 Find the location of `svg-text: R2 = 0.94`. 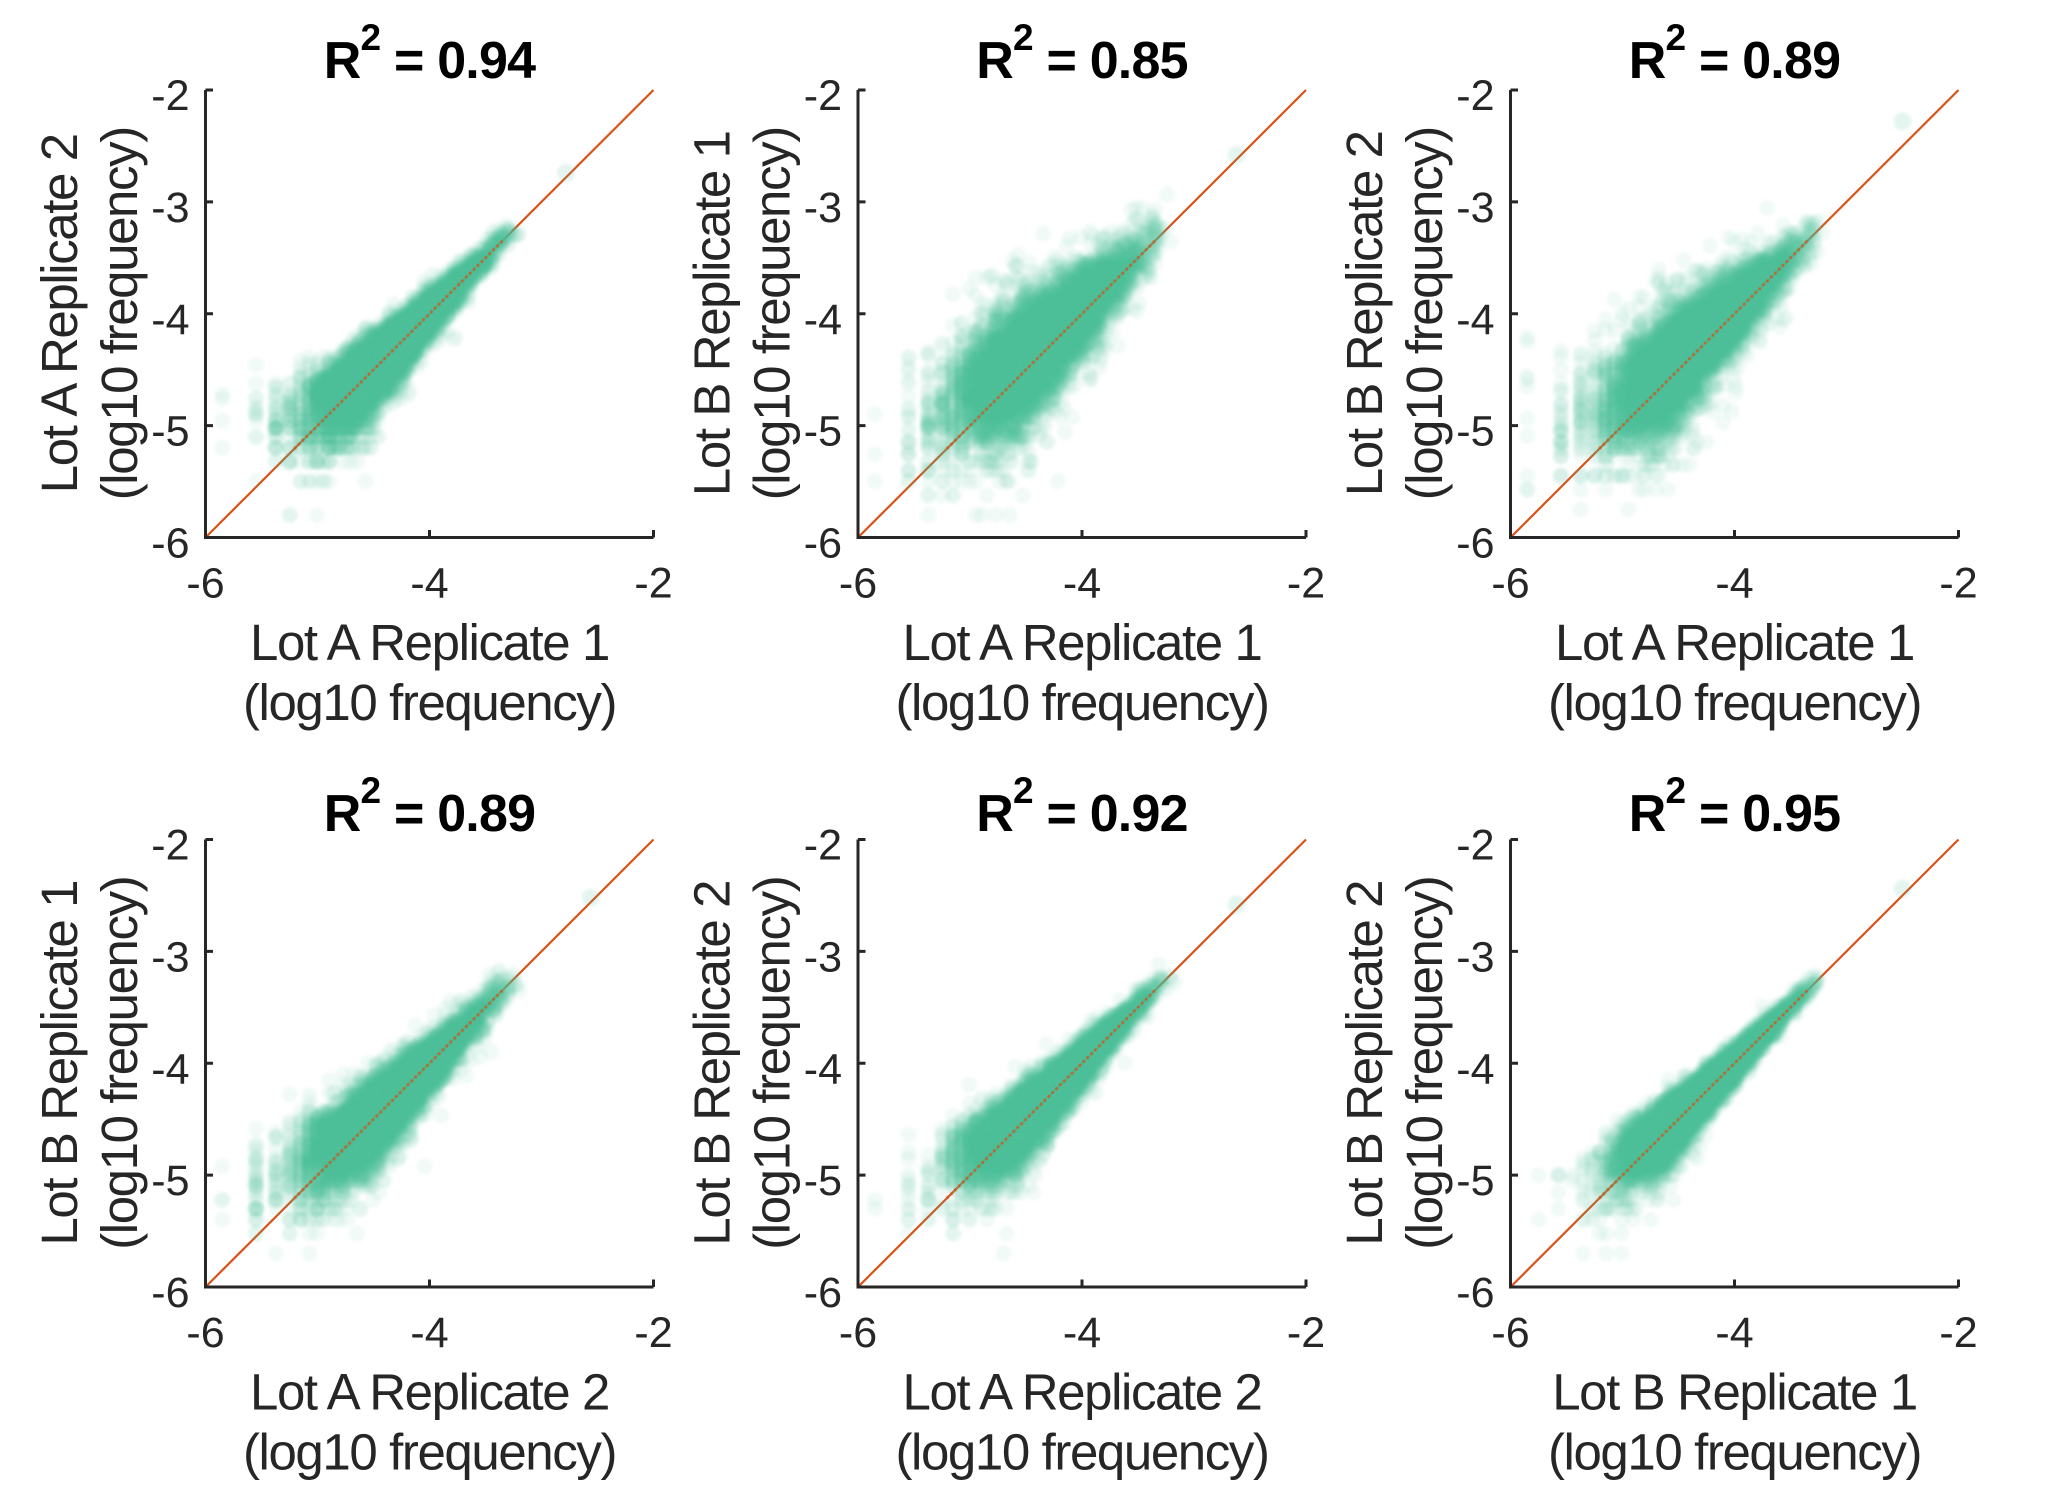

svg-text: R2 = 0.94 is located at coordinates (430, 53).